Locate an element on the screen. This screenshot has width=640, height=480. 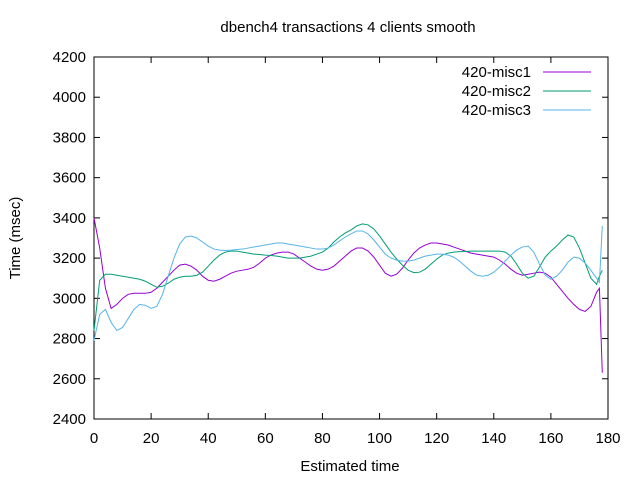
x-tick-label: 60 is located at coordinates (265, 438).